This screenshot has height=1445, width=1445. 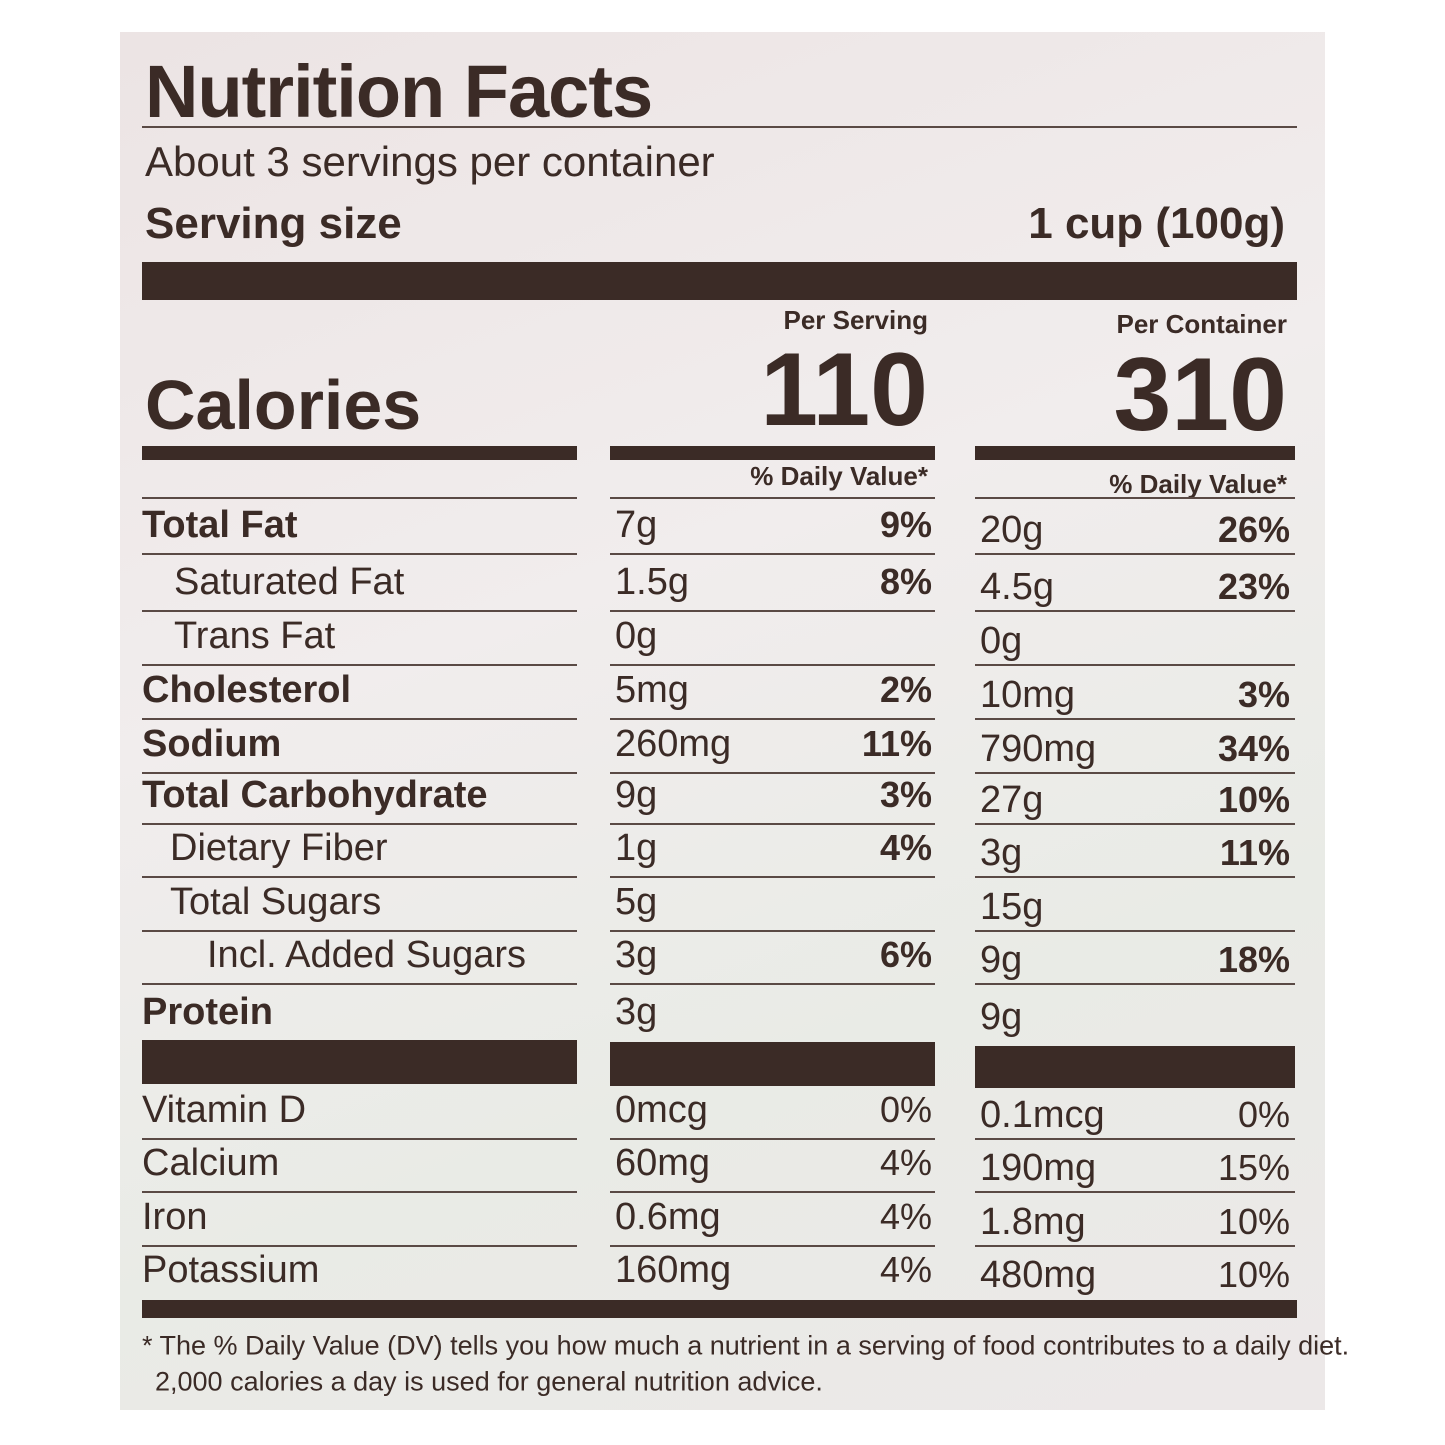 I want to click on amount: 5mg, so click(x=652, y=690).